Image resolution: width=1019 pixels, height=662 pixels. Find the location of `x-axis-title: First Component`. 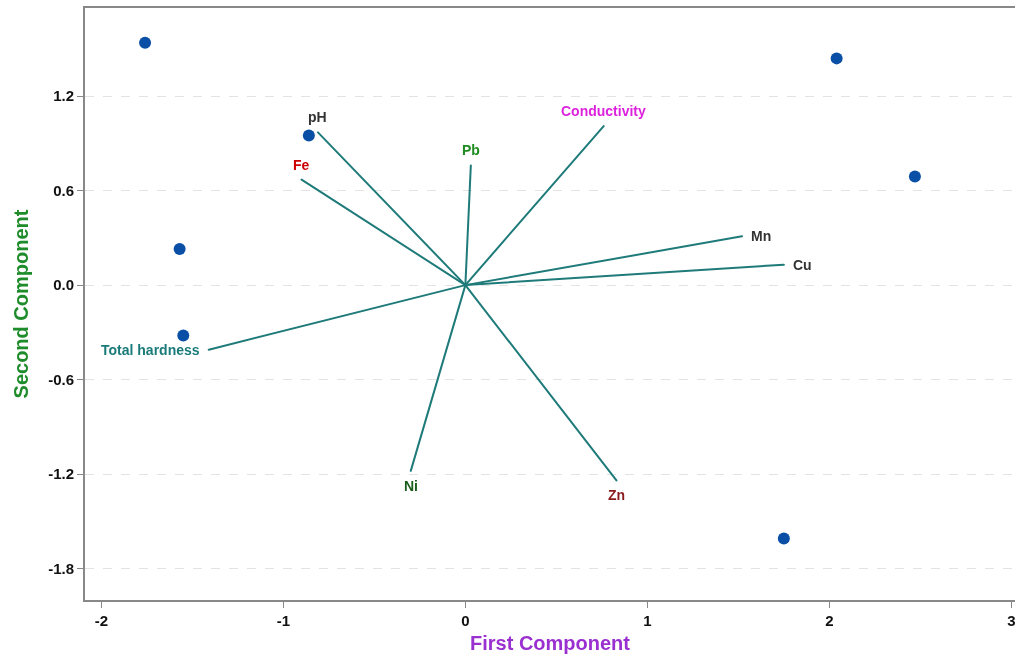

x-axis-title: First Component is located at coordinates (550, 643).